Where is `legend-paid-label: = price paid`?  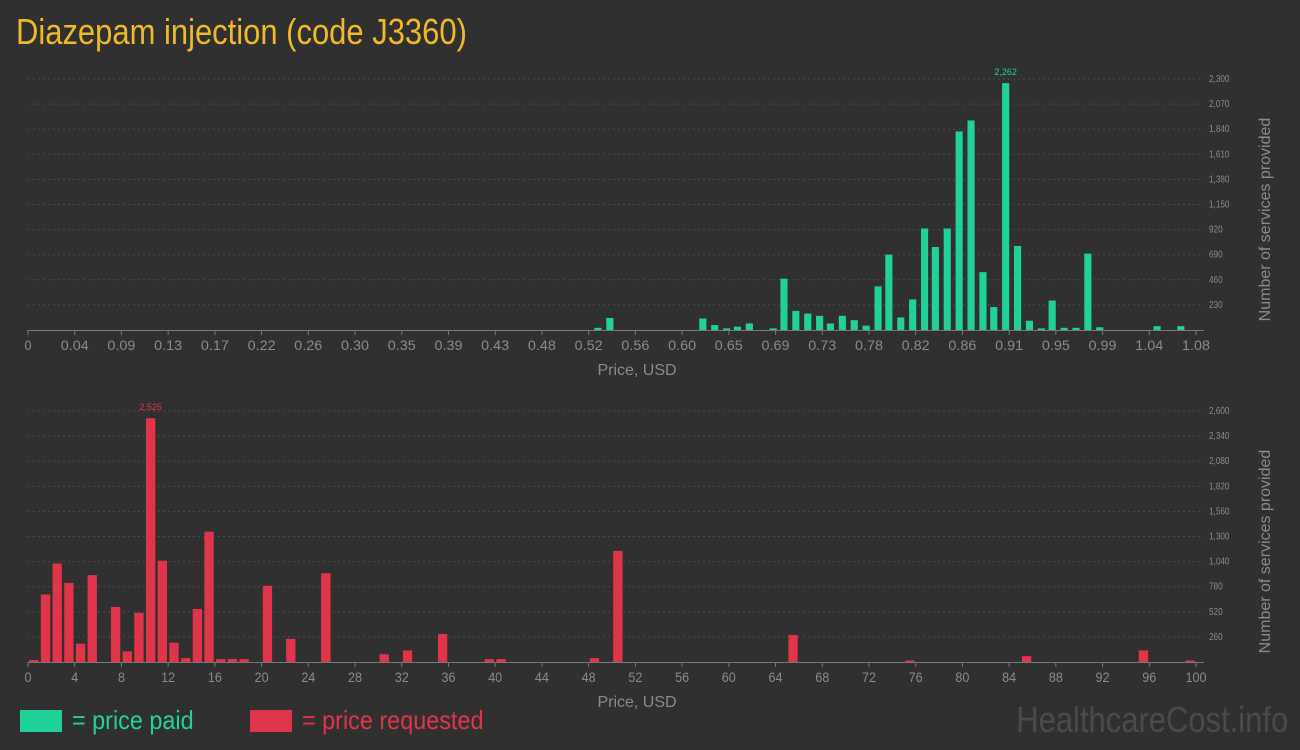 legend-paid-label: = price paid is located at coordinates (133, 720).